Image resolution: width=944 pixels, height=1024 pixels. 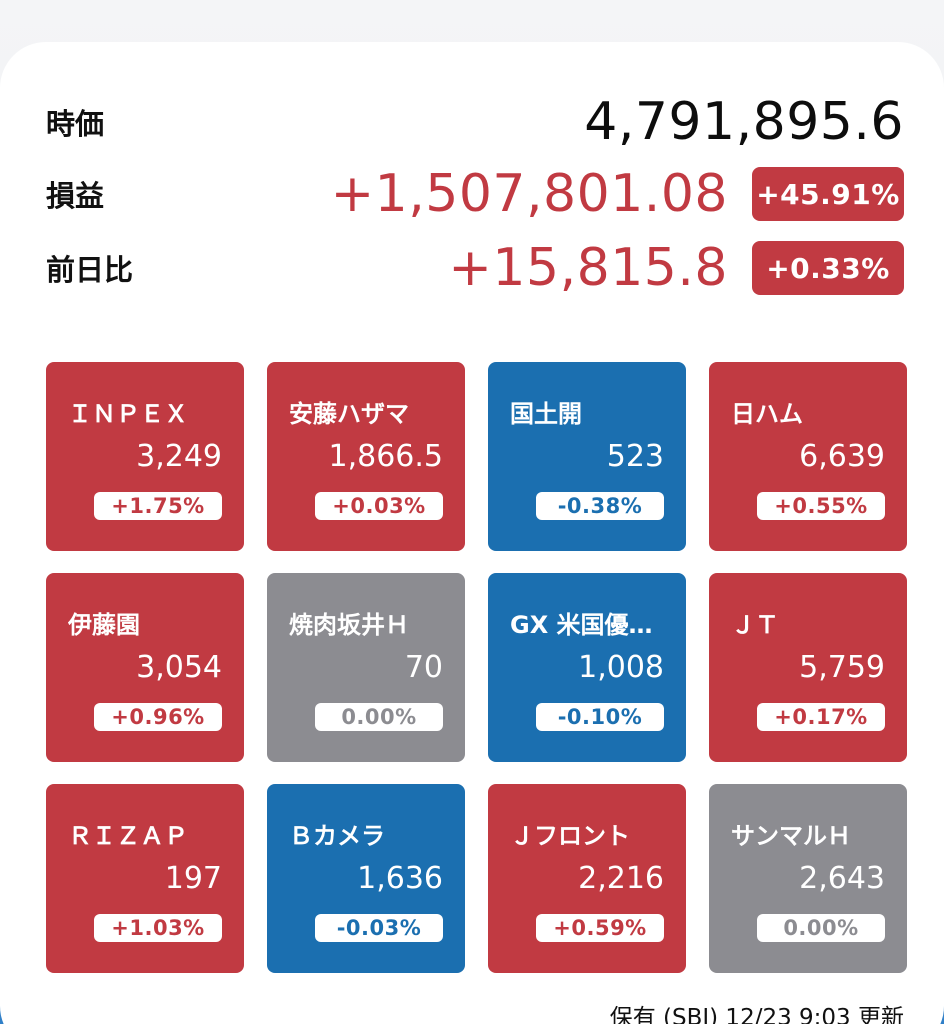 I want to click on holding-tile: サンマルＨ 2,643 0.00%, so click(x=808, y=878).